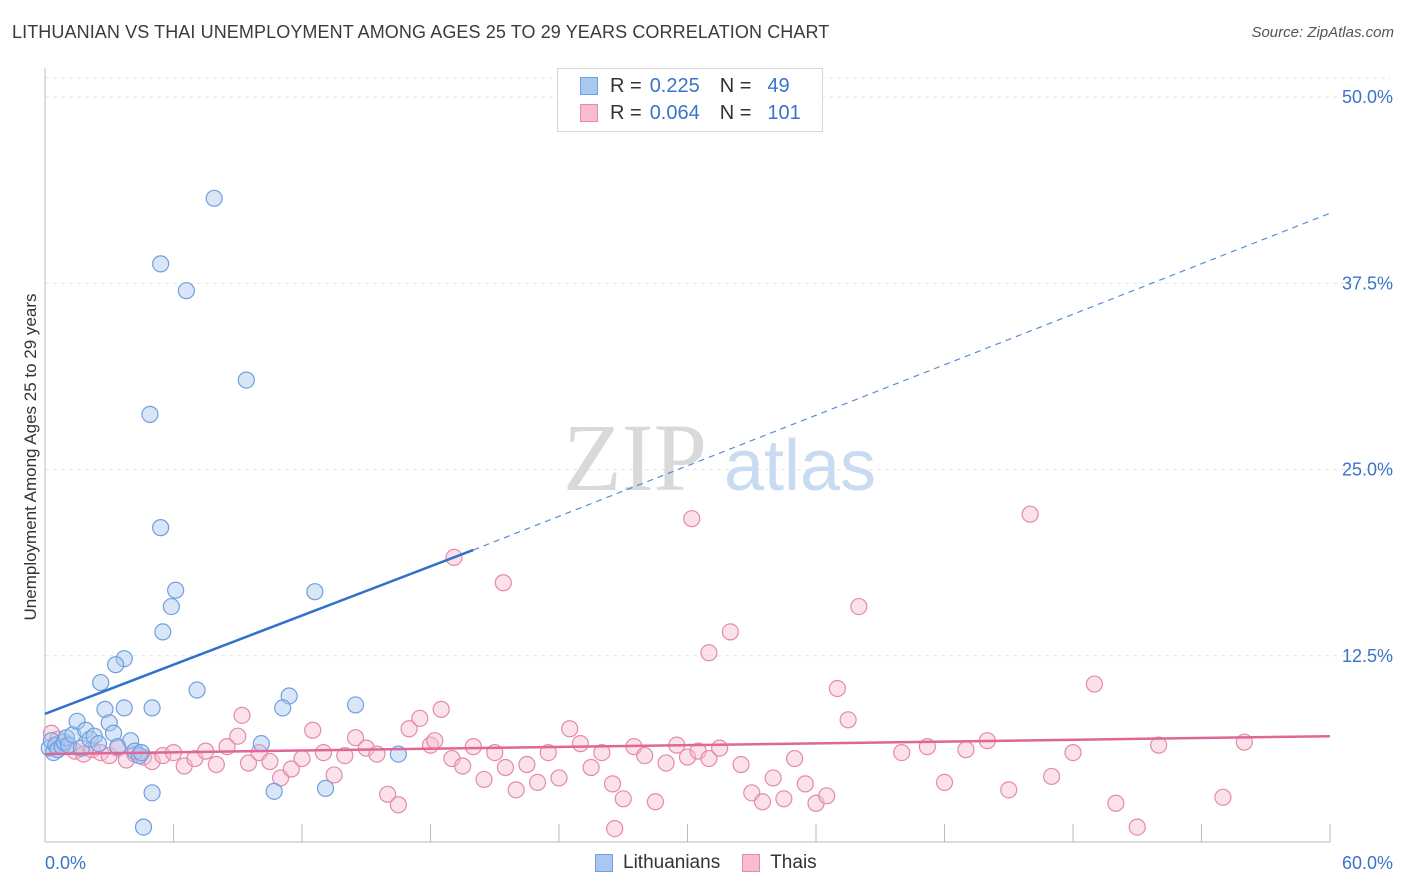  I want to click on n-value-lithuanians: 49, so click(778, 85).